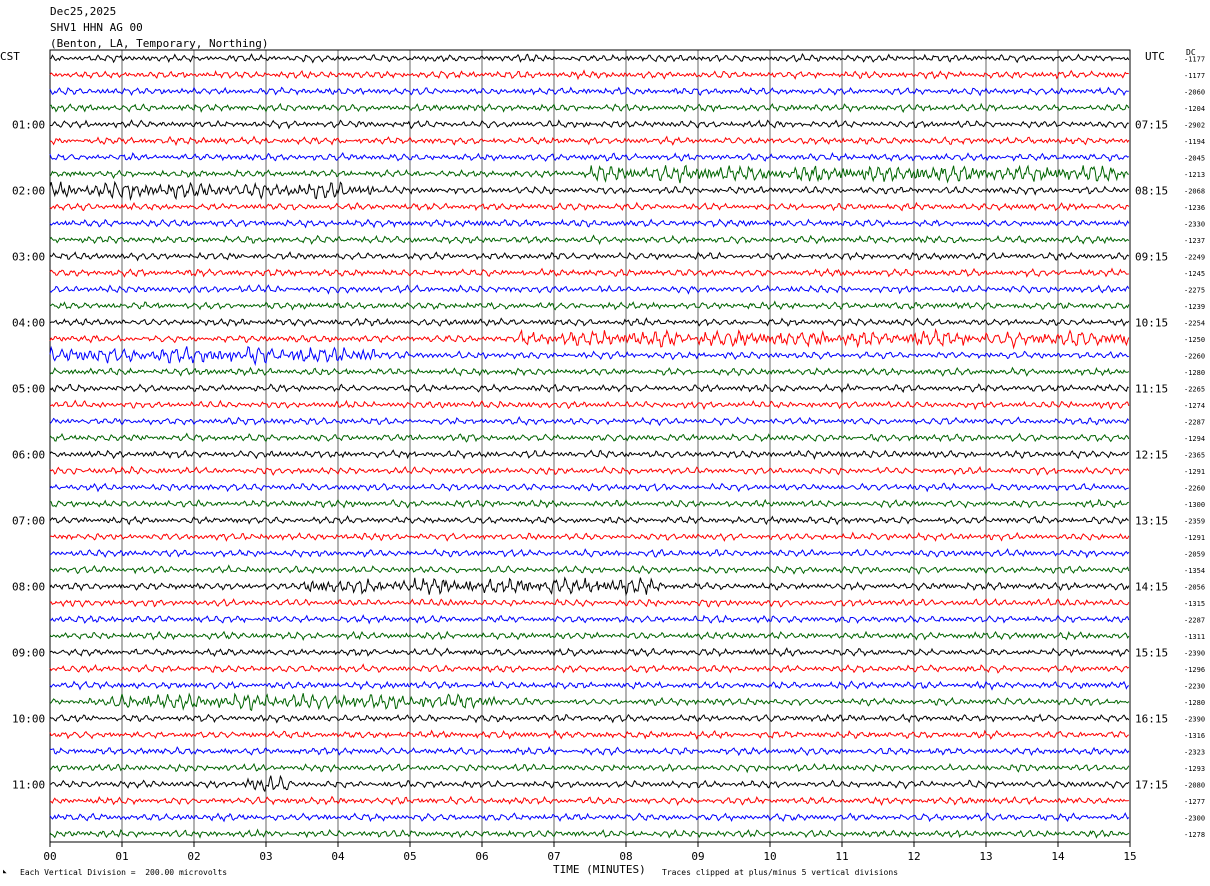  I want to click on dc-offset-label: -2068, so click(1194, 191).